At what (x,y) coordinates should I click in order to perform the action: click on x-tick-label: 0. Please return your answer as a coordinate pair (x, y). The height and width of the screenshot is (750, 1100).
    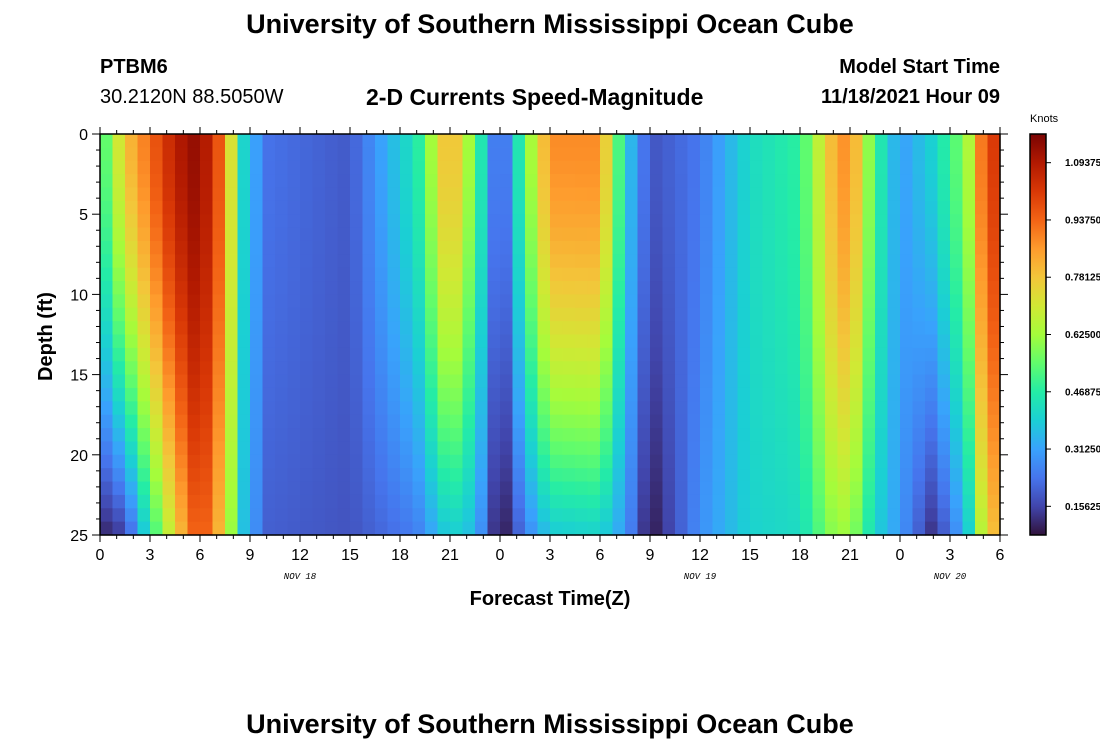
    Looking at the image, I should click on (100, 555).